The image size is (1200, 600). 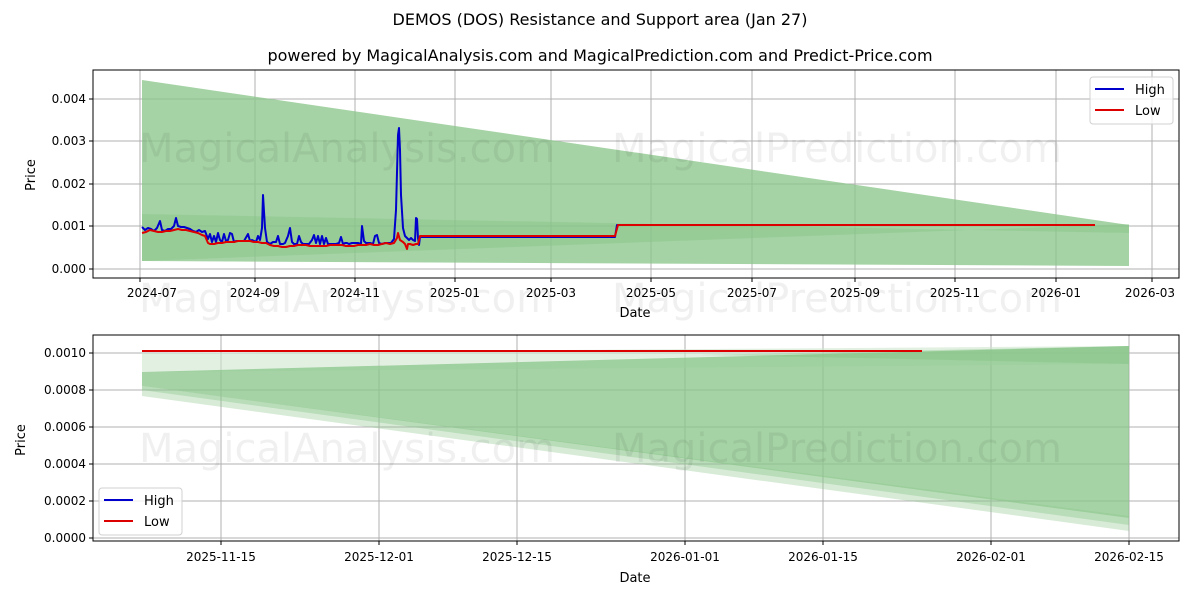 I want to click on bottom-y-tick-label: 0.0008, so click(x=65, y=390).